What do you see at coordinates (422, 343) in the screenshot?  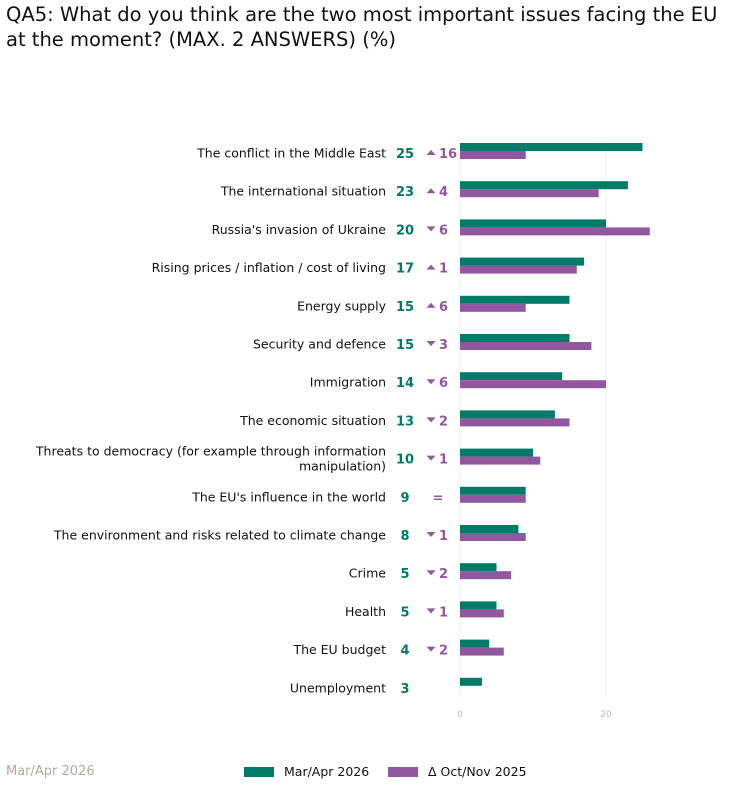 I see `chart-row: Security and defence 15 3` at bounding box center [422, 343].